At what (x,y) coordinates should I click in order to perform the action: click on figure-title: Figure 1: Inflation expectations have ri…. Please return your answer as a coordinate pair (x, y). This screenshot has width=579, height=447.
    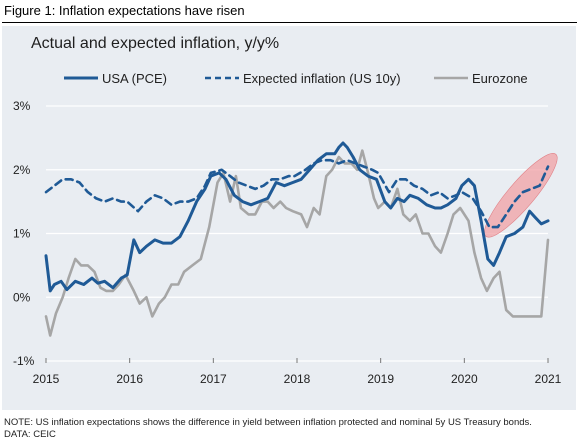
    Looking at the image, I should click on (124, 10).